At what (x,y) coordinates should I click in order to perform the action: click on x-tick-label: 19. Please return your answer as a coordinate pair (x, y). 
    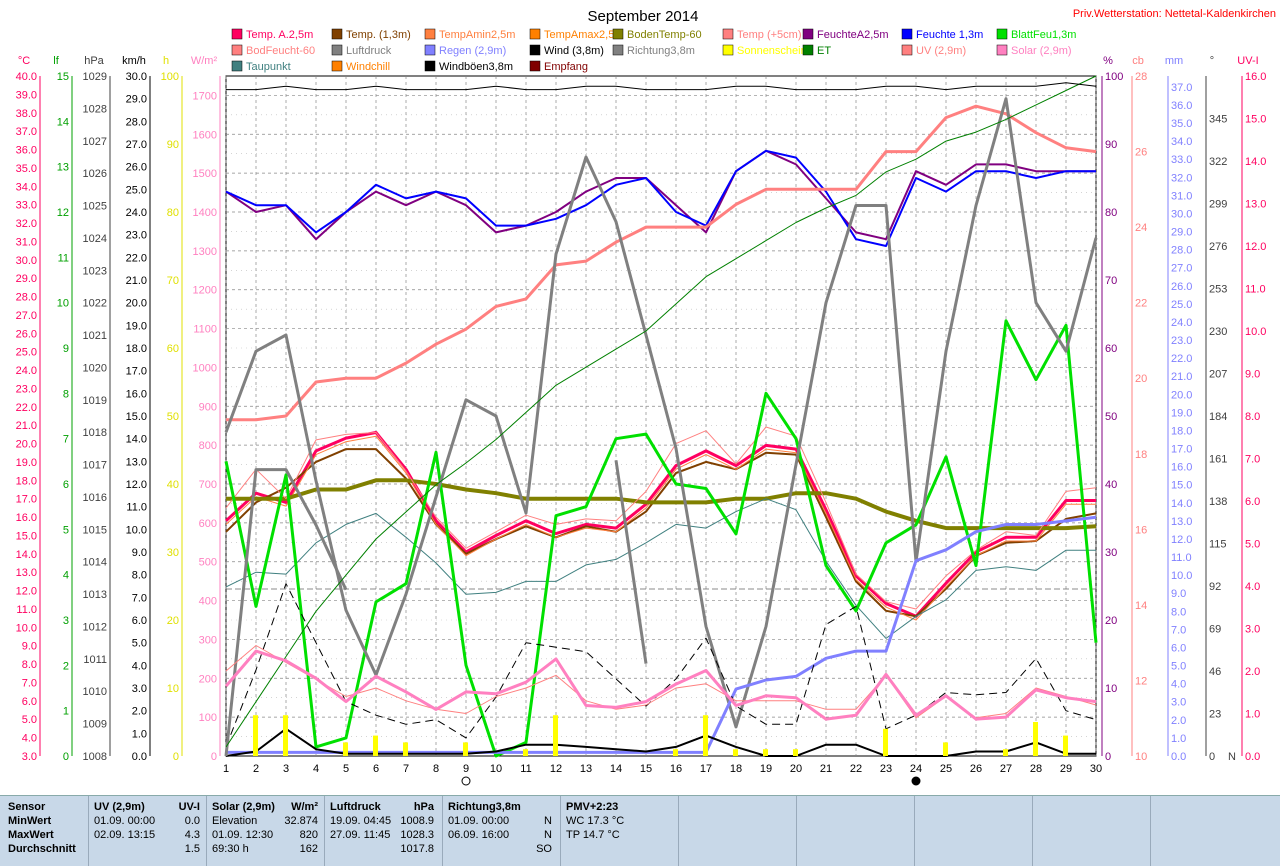
    Looking at the image, I should click on (766, 769).